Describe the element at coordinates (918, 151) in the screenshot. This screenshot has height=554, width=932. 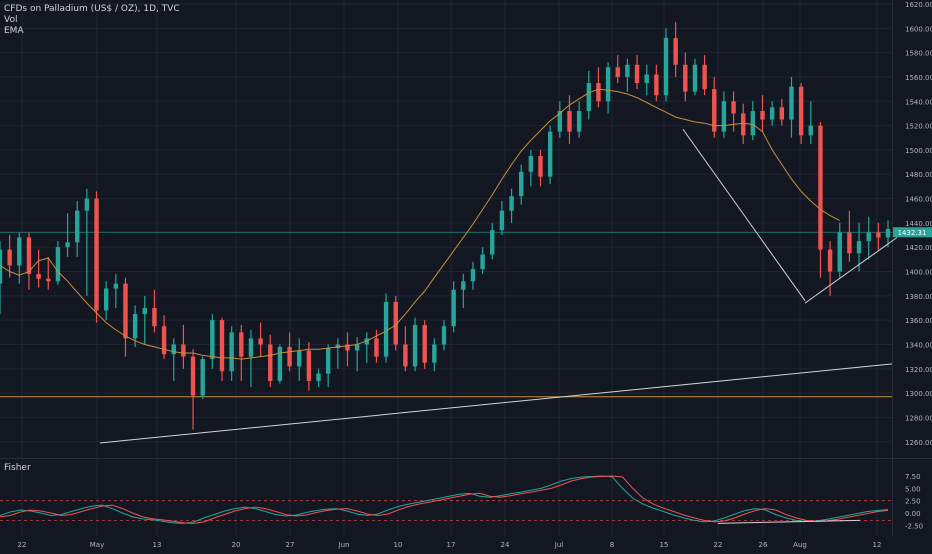
I see `price-tick-label: 1500.00` at that location.